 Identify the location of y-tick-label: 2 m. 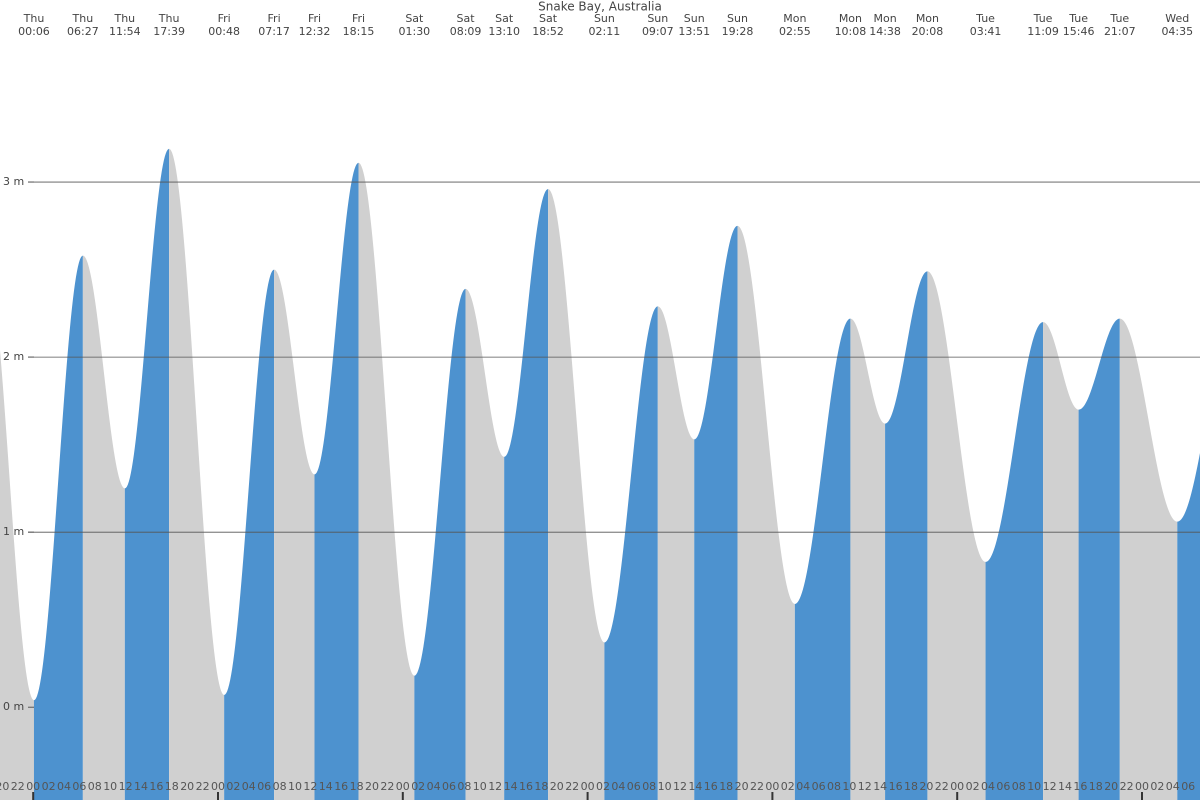
(13, 356).